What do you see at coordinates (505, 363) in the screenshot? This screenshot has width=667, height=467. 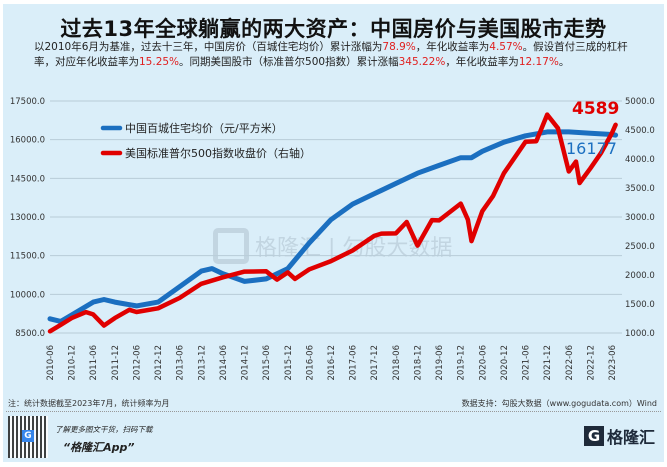 I see `x-axis-tick-label: 2020-12` at bounding box center [505, 363].